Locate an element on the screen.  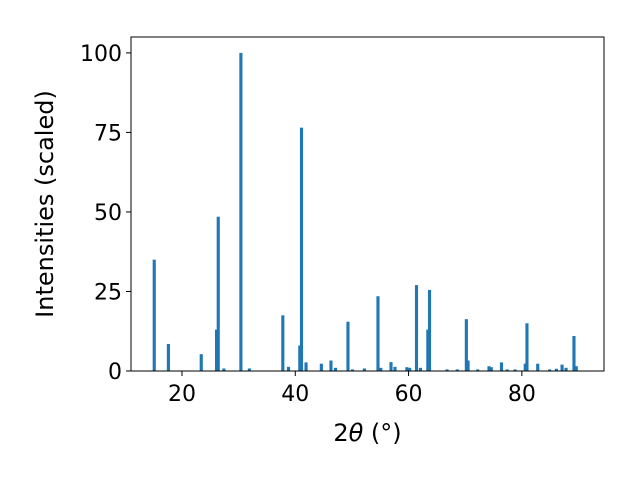
y-axis-label: Intensities (scaled) is located at coordinates (45, 204).